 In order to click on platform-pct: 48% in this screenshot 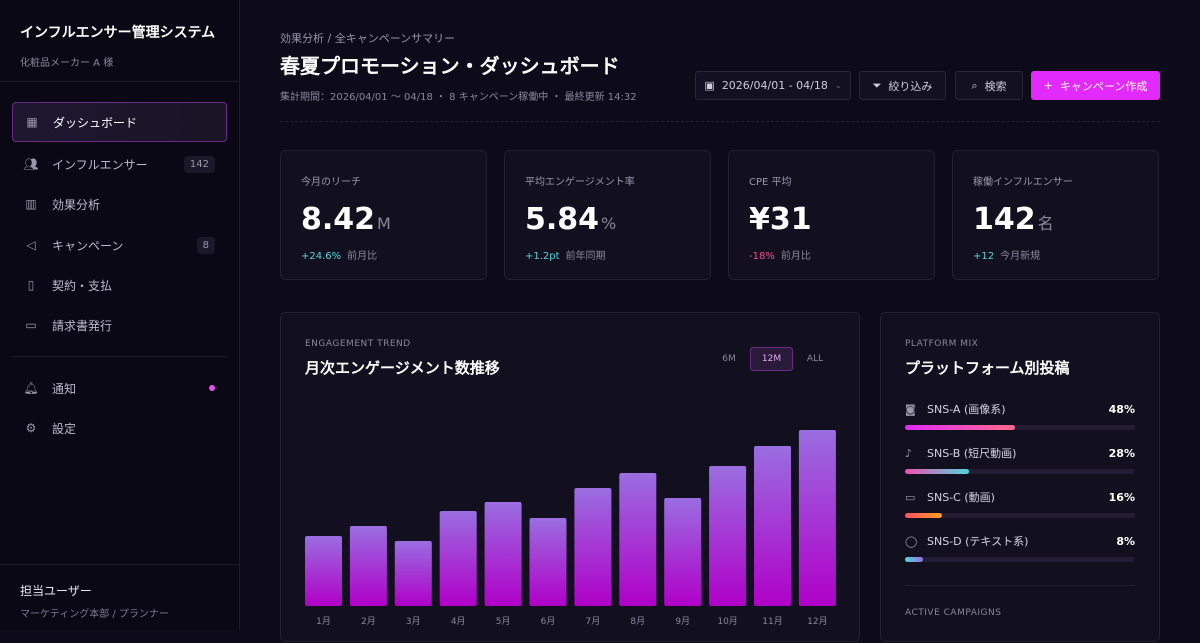, I will do `click(1121, 409)`.